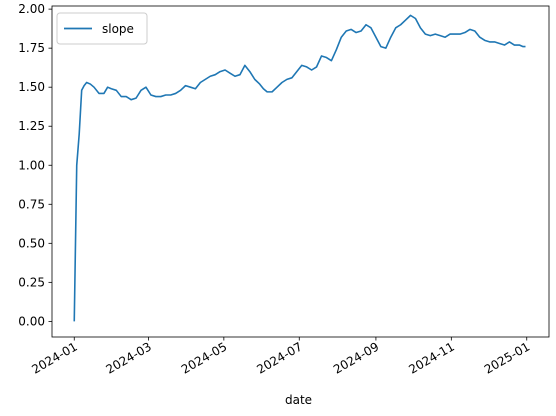 This screenshot has height=416, width=556. What do you see at coordinates (118, 29) in the screenshot?
I see `legend-label-slope: slope` at bounding box center [118, 29].